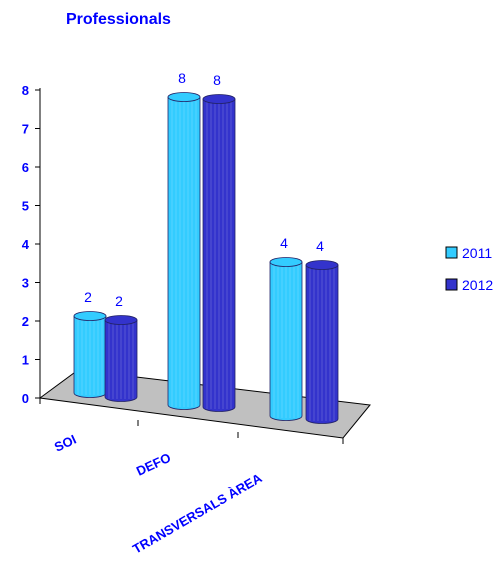 This screenshot has height=566, width=504. Describe the element at coordinates (191, 421) in the screenshot. I see `x-axis-ticks` at that location.